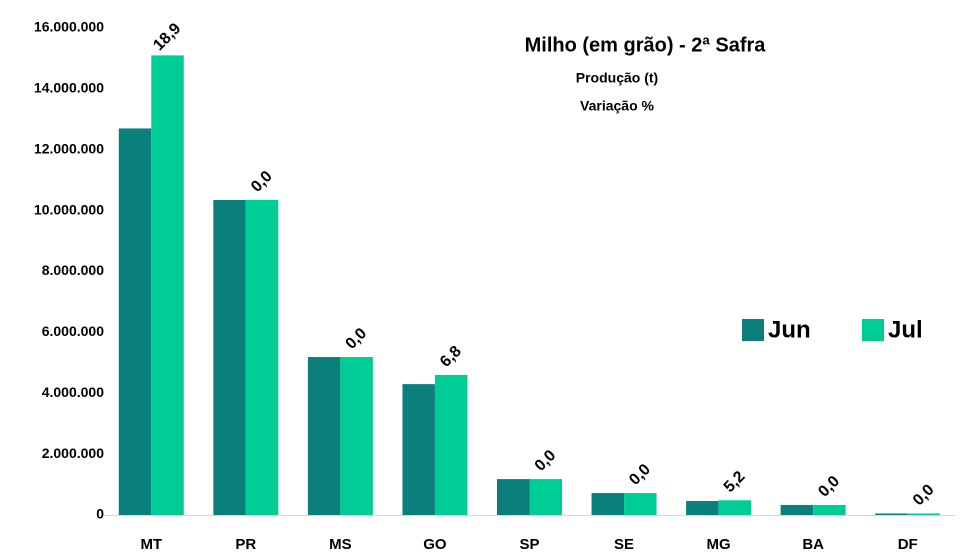  I want to click on chart-subtitle: Produção (t), so click(617, 78).